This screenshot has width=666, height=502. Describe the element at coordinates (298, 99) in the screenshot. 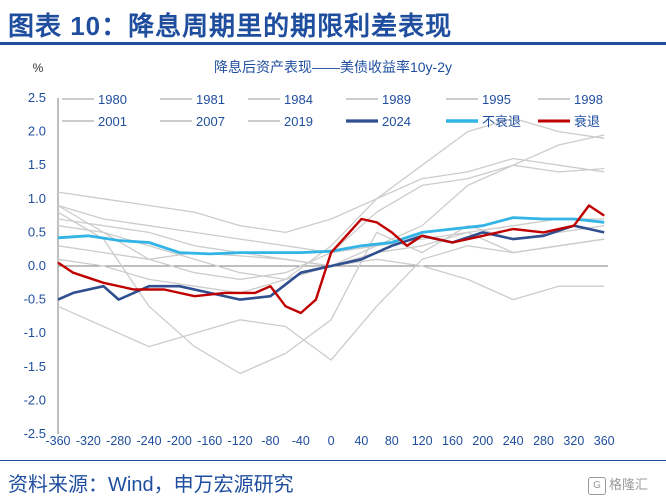

I see `legend-label-1984: 1984` at that location.